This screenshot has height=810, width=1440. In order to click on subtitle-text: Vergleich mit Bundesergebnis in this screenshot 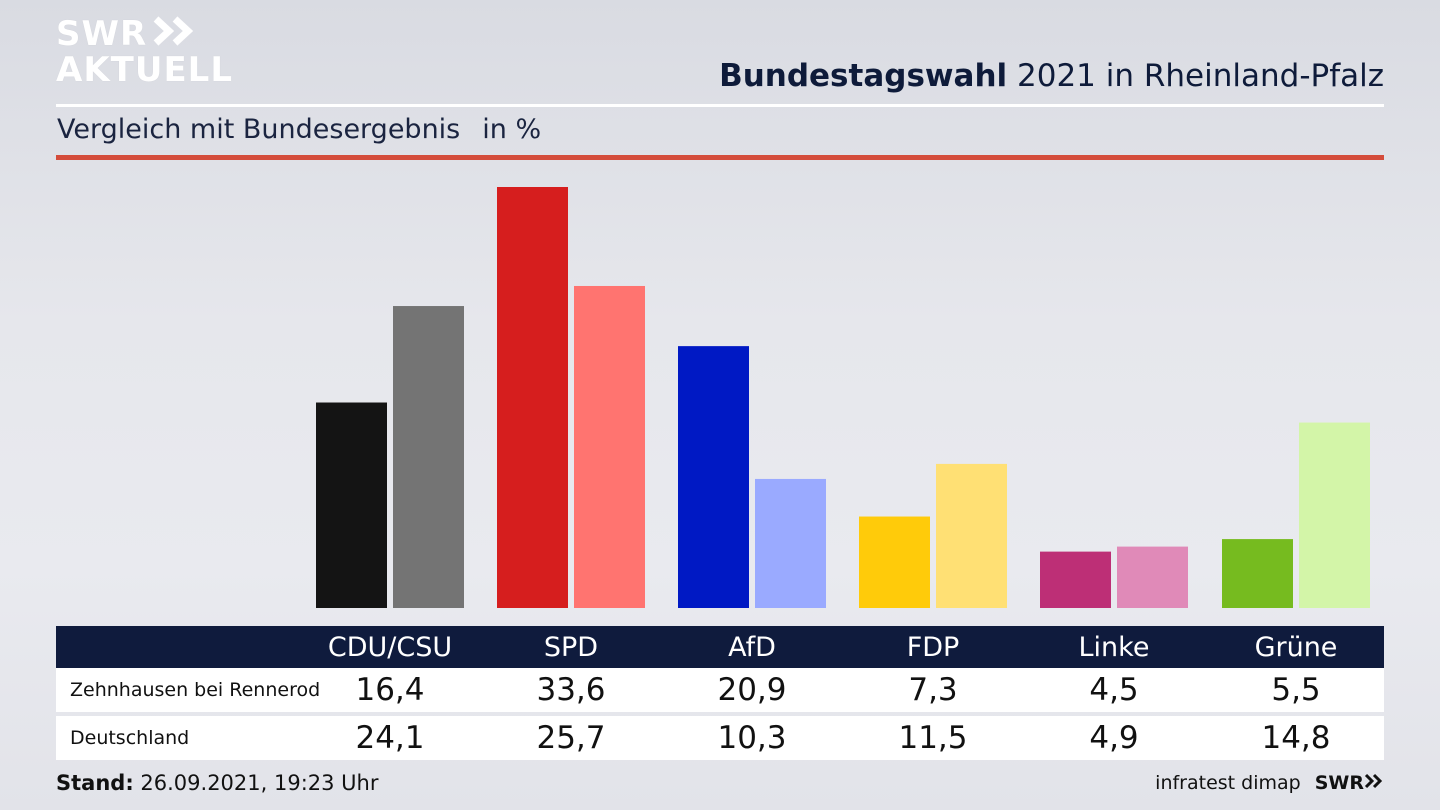, I will do `click(259, 129)`.